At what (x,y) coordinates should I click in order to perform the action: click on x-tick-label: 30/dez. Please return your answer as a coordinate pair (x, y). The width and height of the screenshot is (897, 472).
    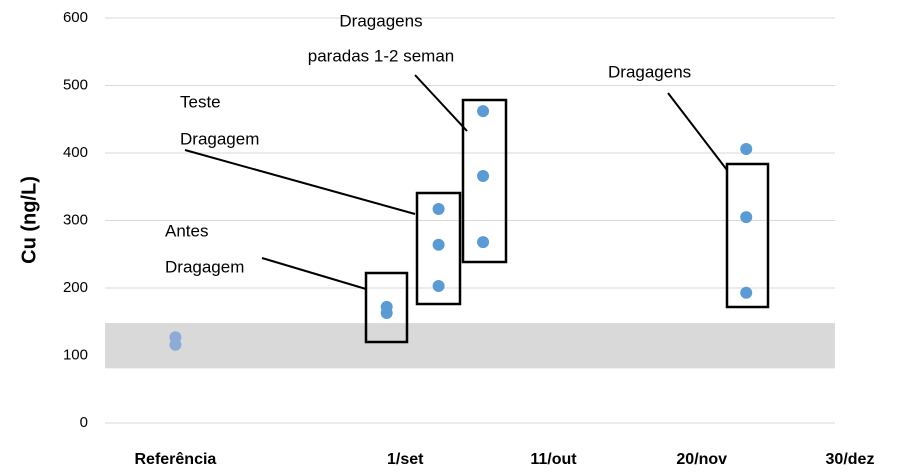
    Looking at the image, I should click on (850, 459).